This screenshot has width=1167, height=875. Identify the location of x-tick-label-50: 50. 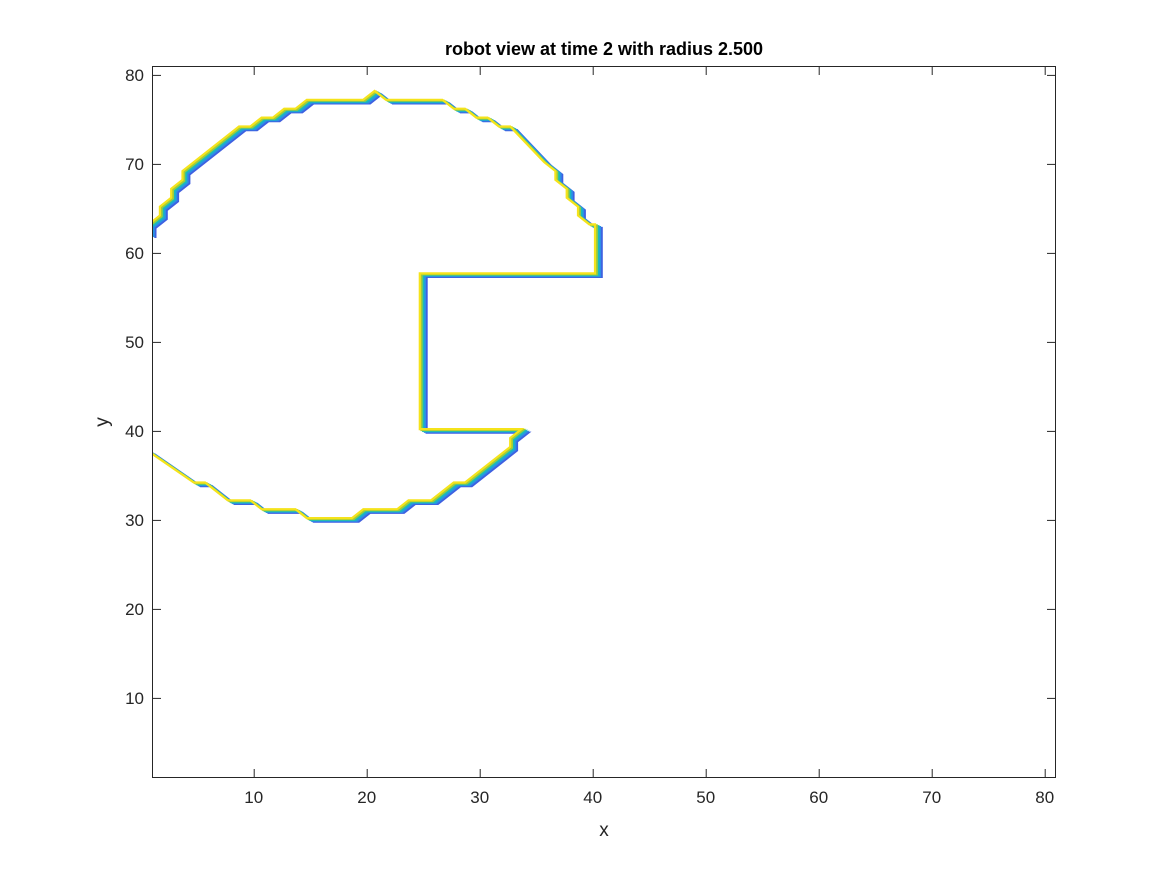
(705, 797).